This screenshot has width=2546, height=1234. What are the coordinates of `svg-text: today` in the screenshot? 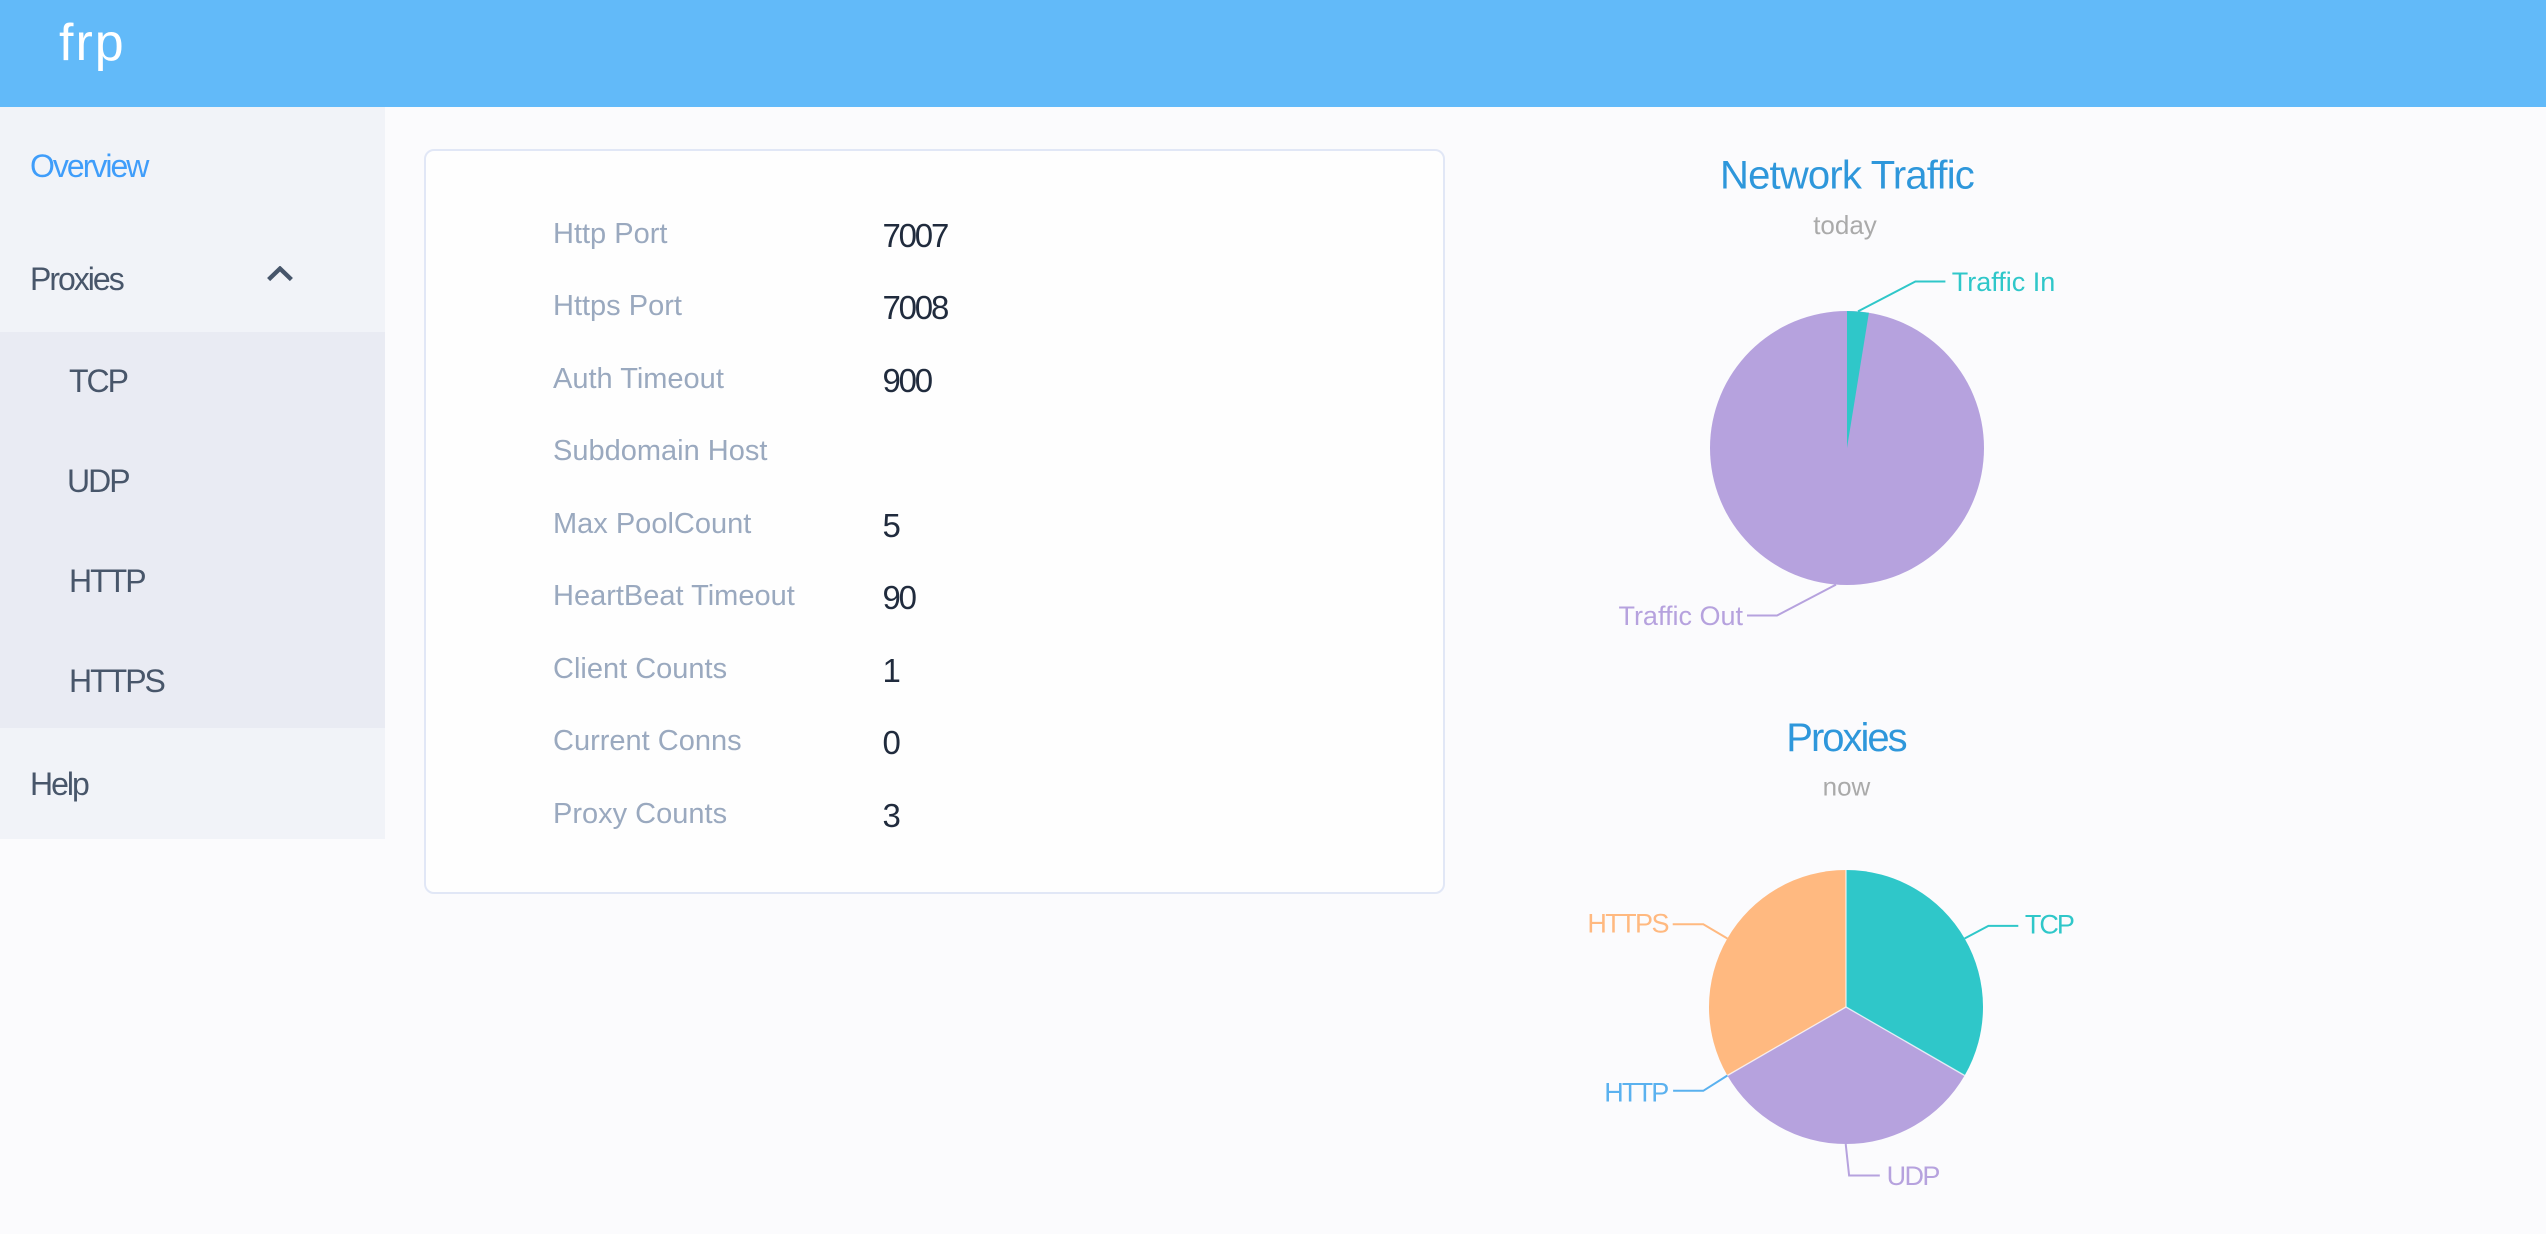 It's located at (1845, 225).